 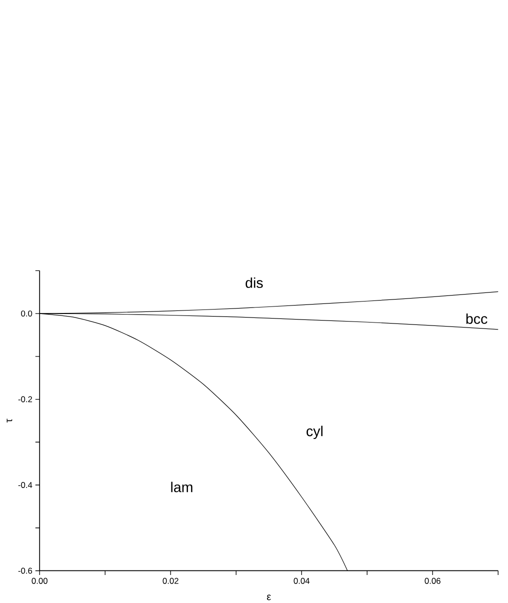 I want to click on x-tick-label: 0.06, so click(x=432, y=581).